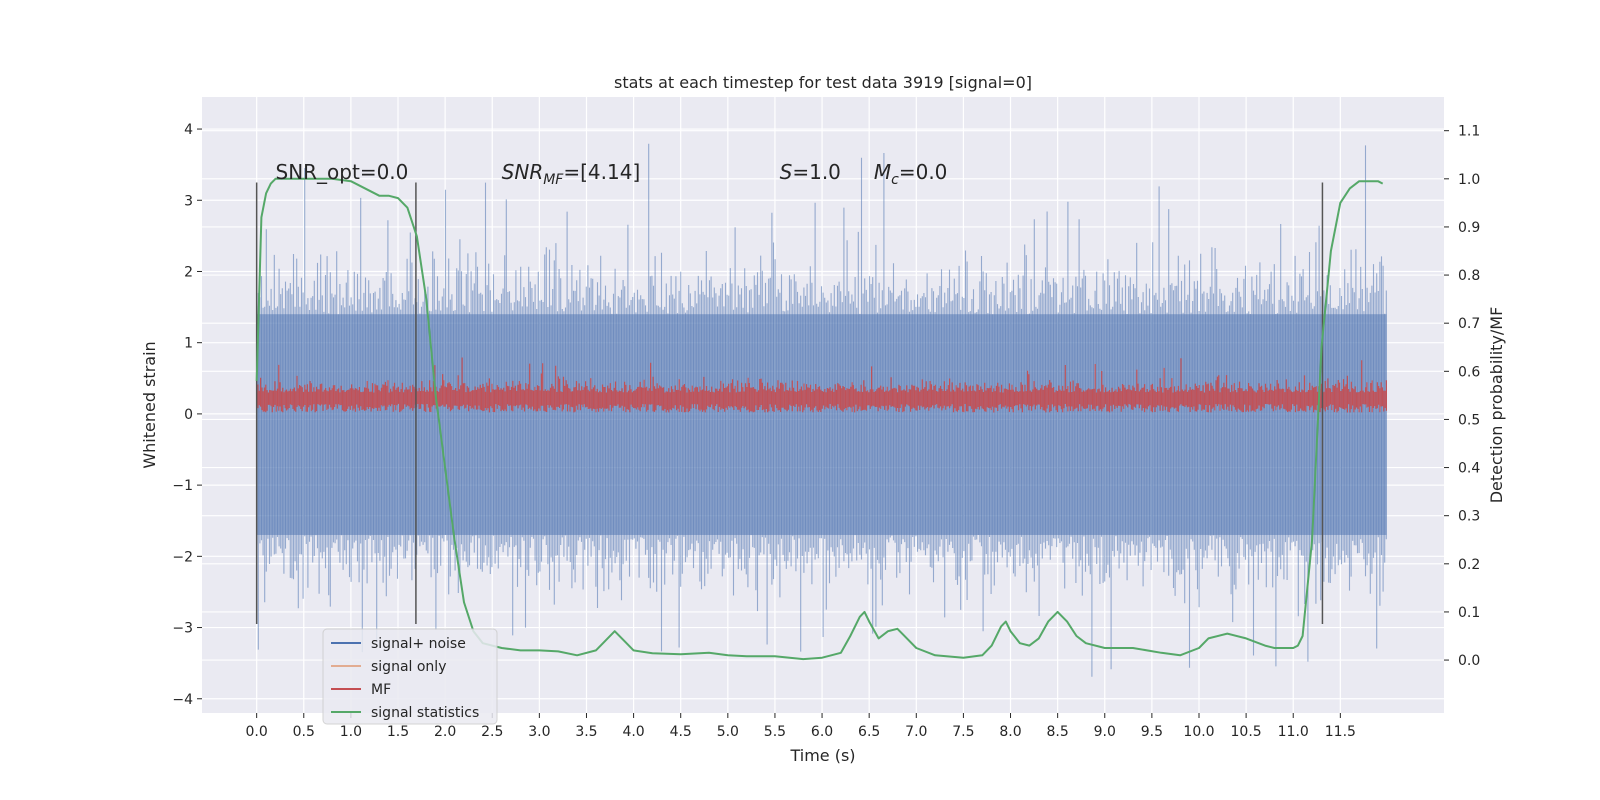 The image size is (1600, 800). What do you see at coordinates (188, 344) in the screenshot?
I see `y-tick-label: 1` at bounding box center [188, 344].